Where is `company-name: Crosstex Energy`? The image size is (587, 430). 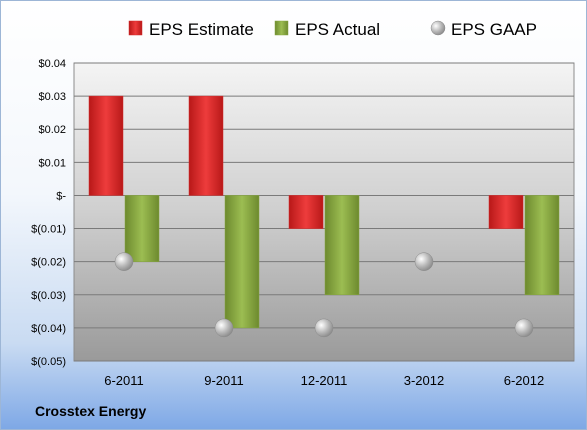 company-name: Crosstex Energy is located at coordinates (91, 411).